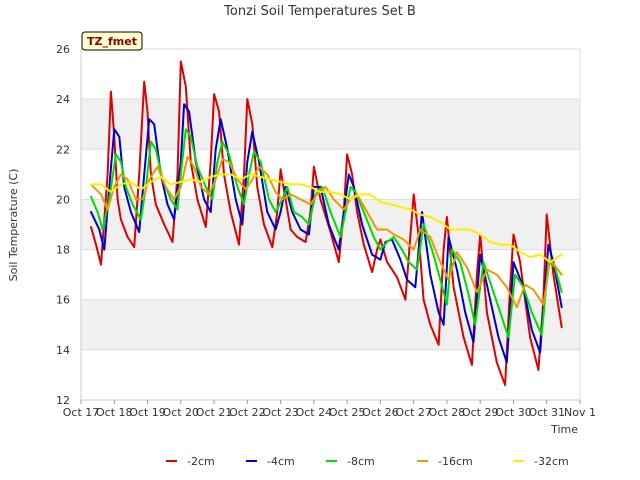  I want to click on x-tick-label: Oct 27, so click(413, 412).